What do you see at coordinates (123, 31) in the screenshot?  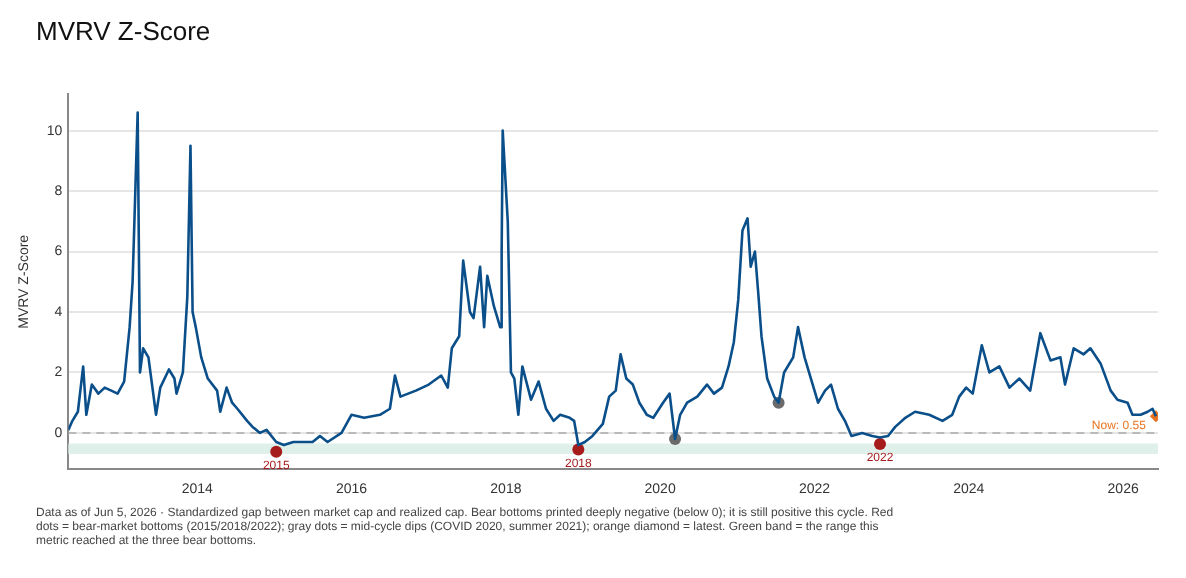 I see `chart-title: MVRV Z-Score` at bounding box center [123, 31].